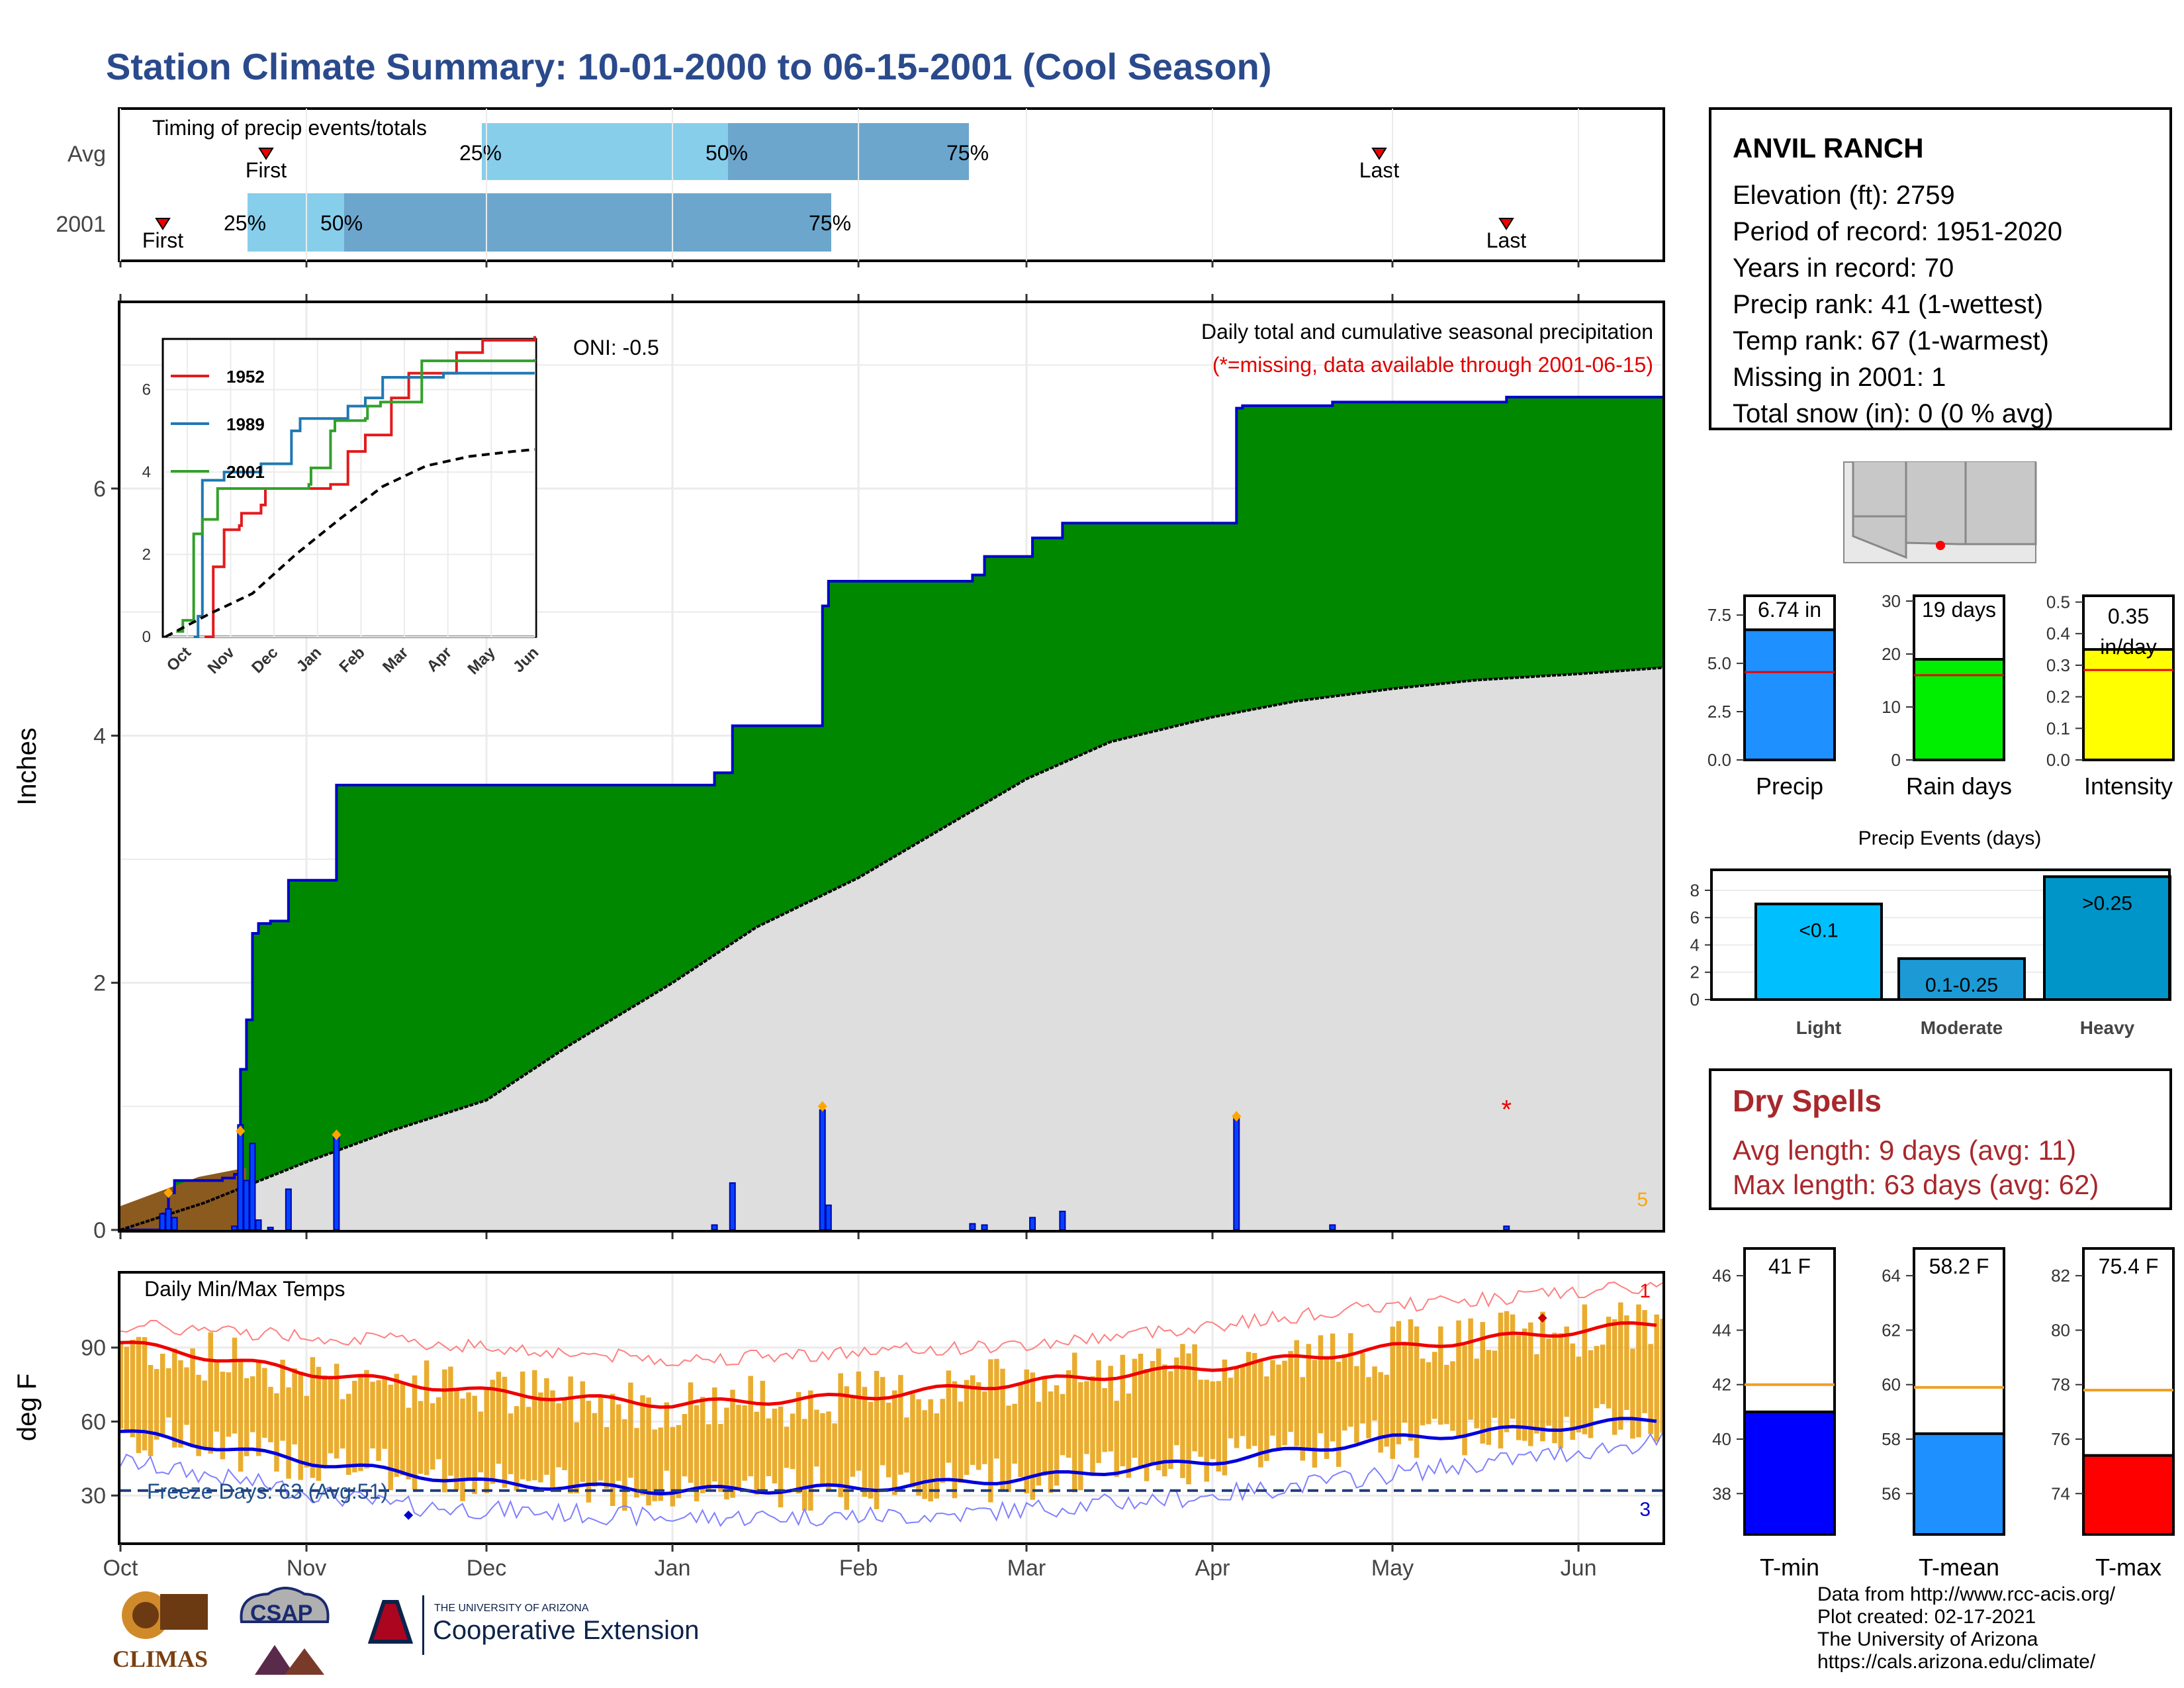  What do you see at coordinates (1928, 1639) in the screenshot?
I see `footer-line: The University of Arizona` at bounding box center [1928, 1639].